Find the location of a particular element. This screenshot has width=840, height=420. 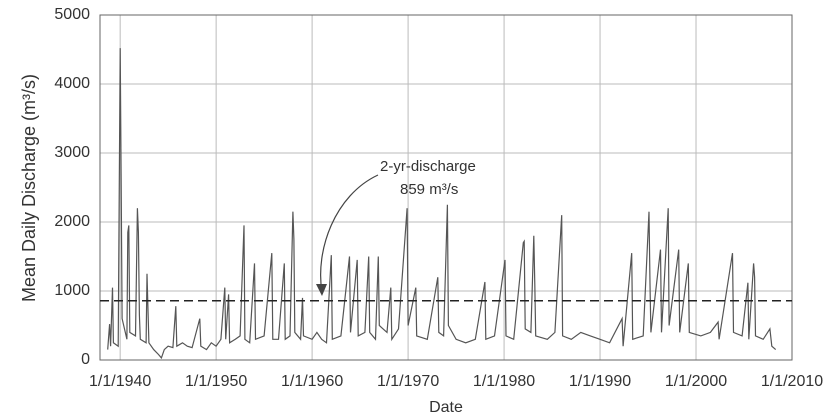

x-tick-label: 1/1/1990 is located at coordinates (600, 381).